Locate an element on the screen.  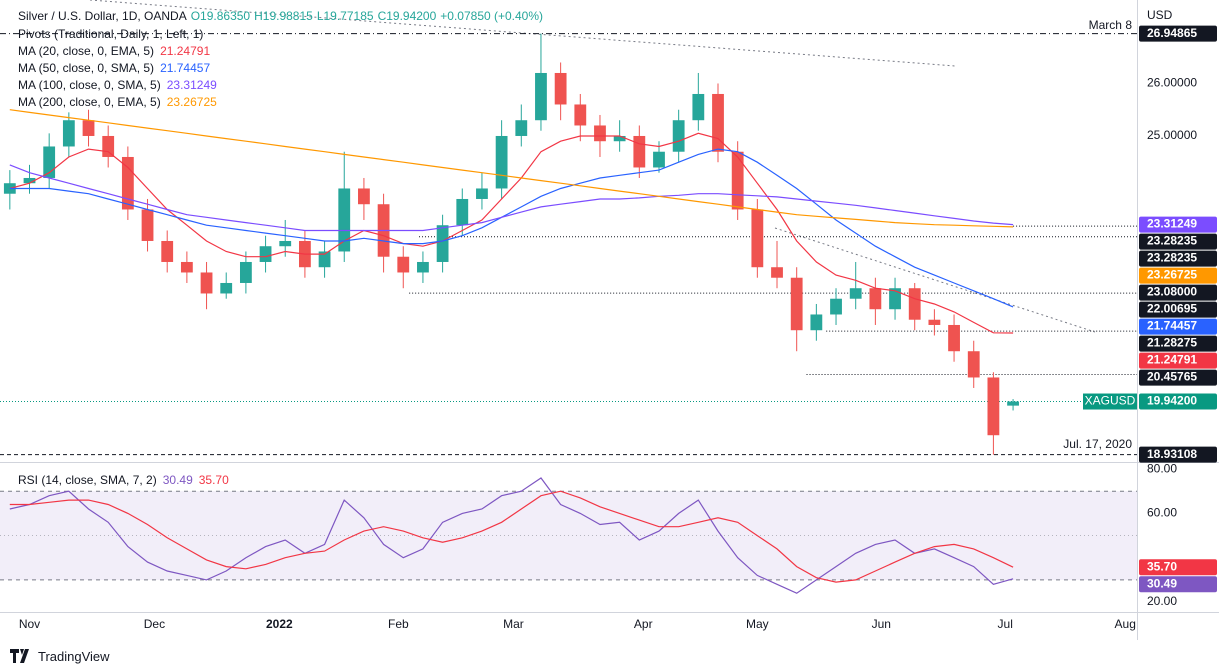
ma-legend: MA (200, close, 0, EMA, 5) 23.26725 is located at coordinates (117, 102).